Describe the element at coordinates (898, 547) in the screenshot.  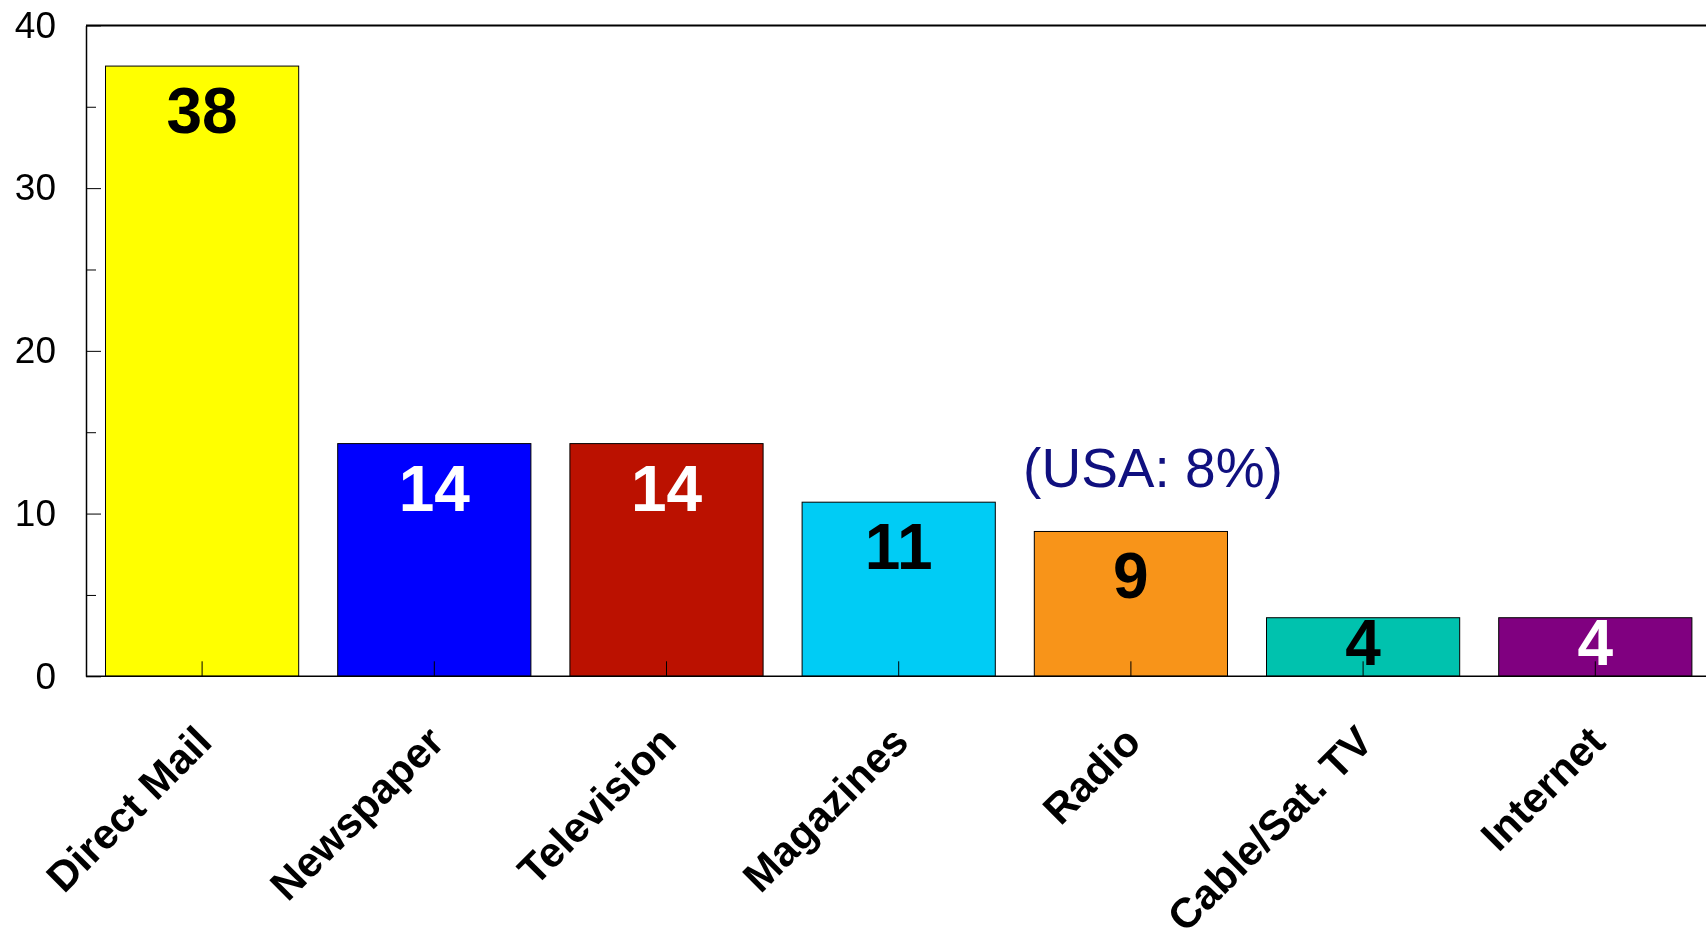
I see `data-label: 11` at that location.